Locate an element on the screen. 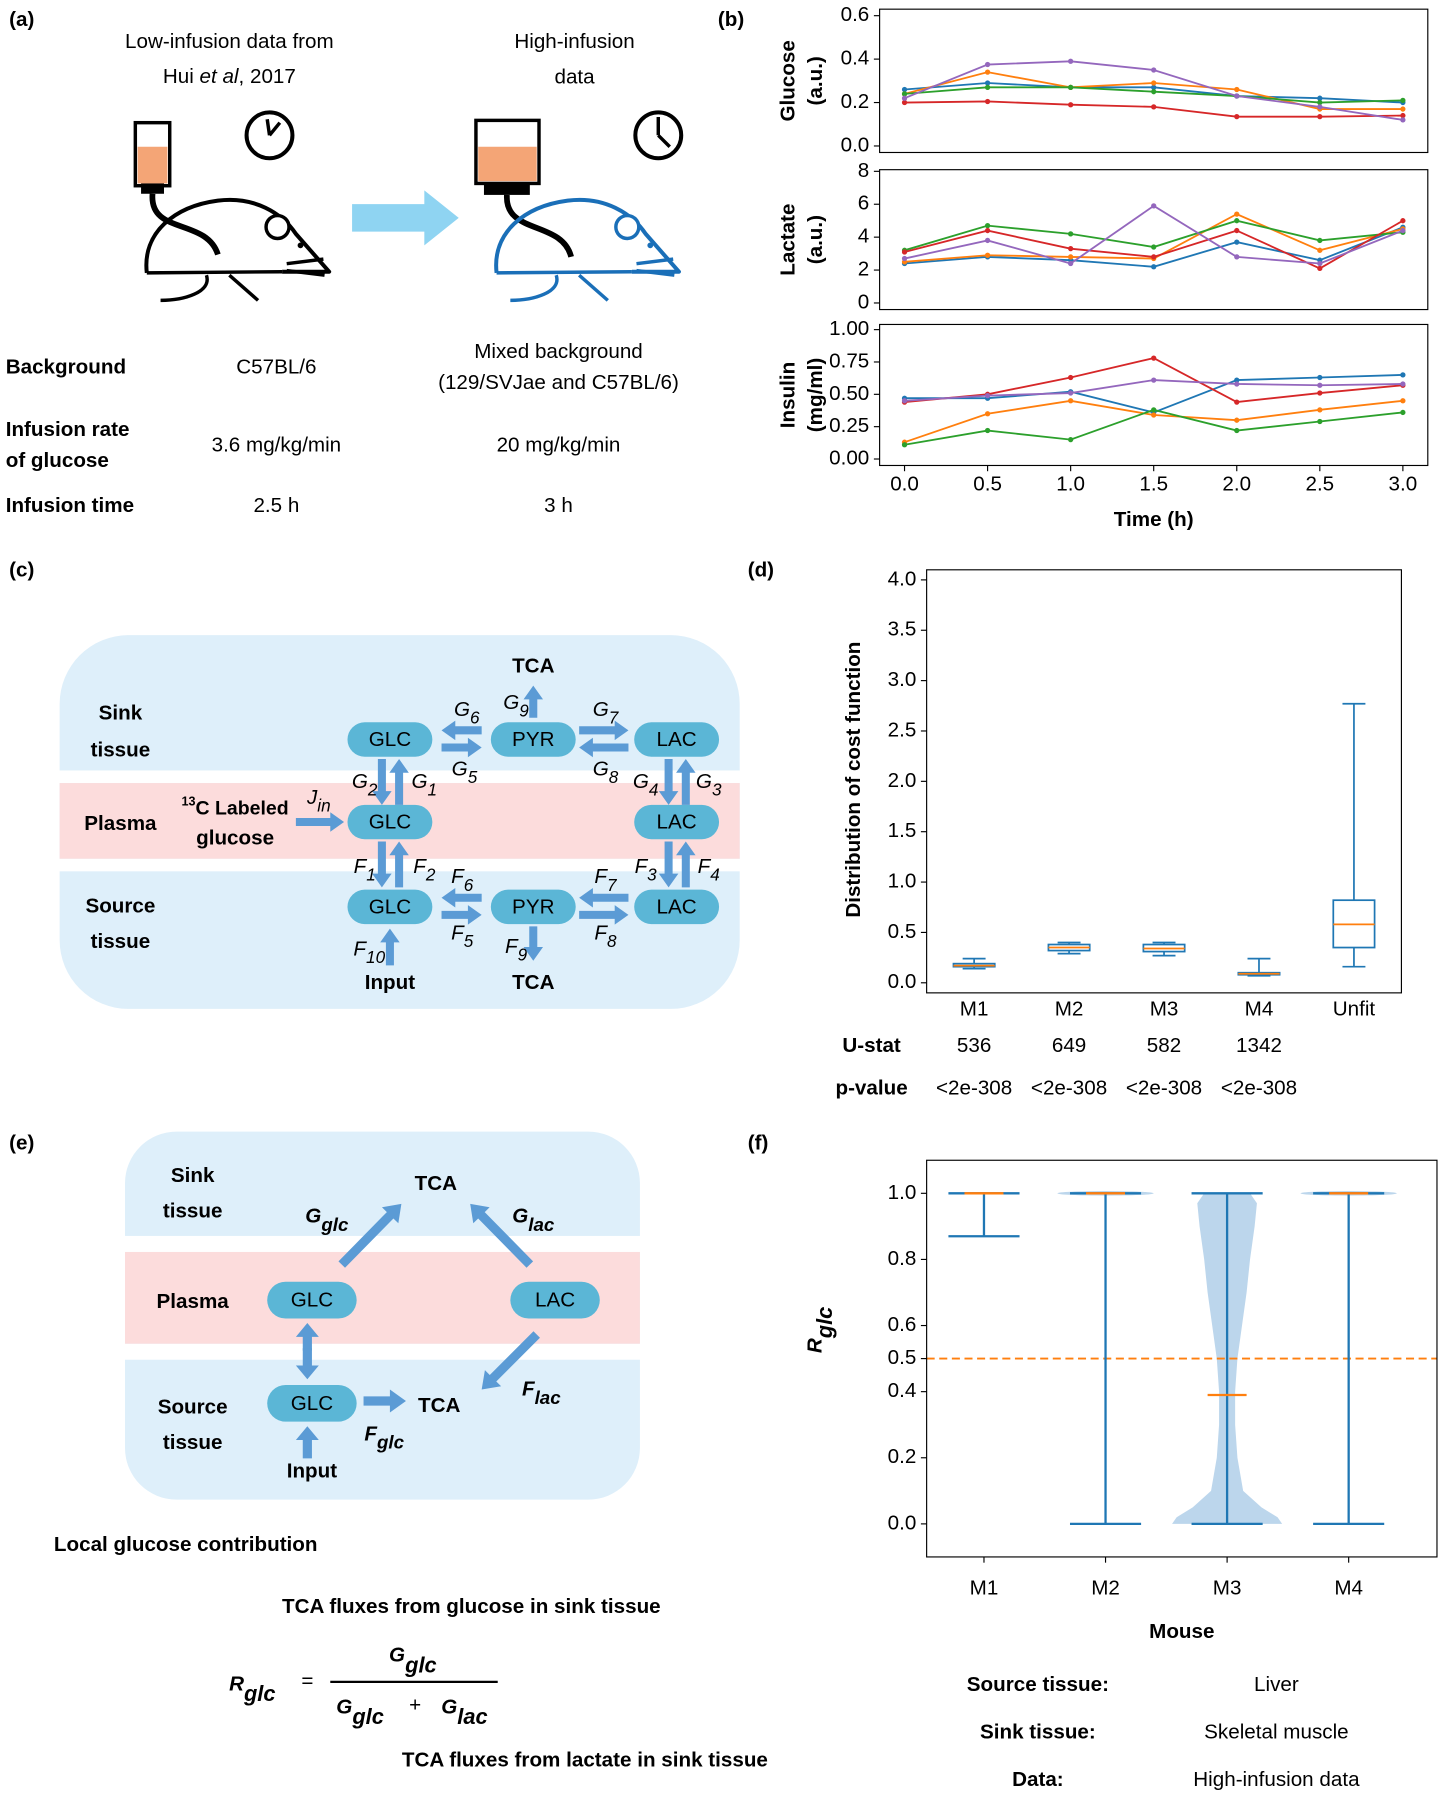 The height and width of the screenshot is (1800, 1445). flux-label: G5 is located at coordinates (465, 772).